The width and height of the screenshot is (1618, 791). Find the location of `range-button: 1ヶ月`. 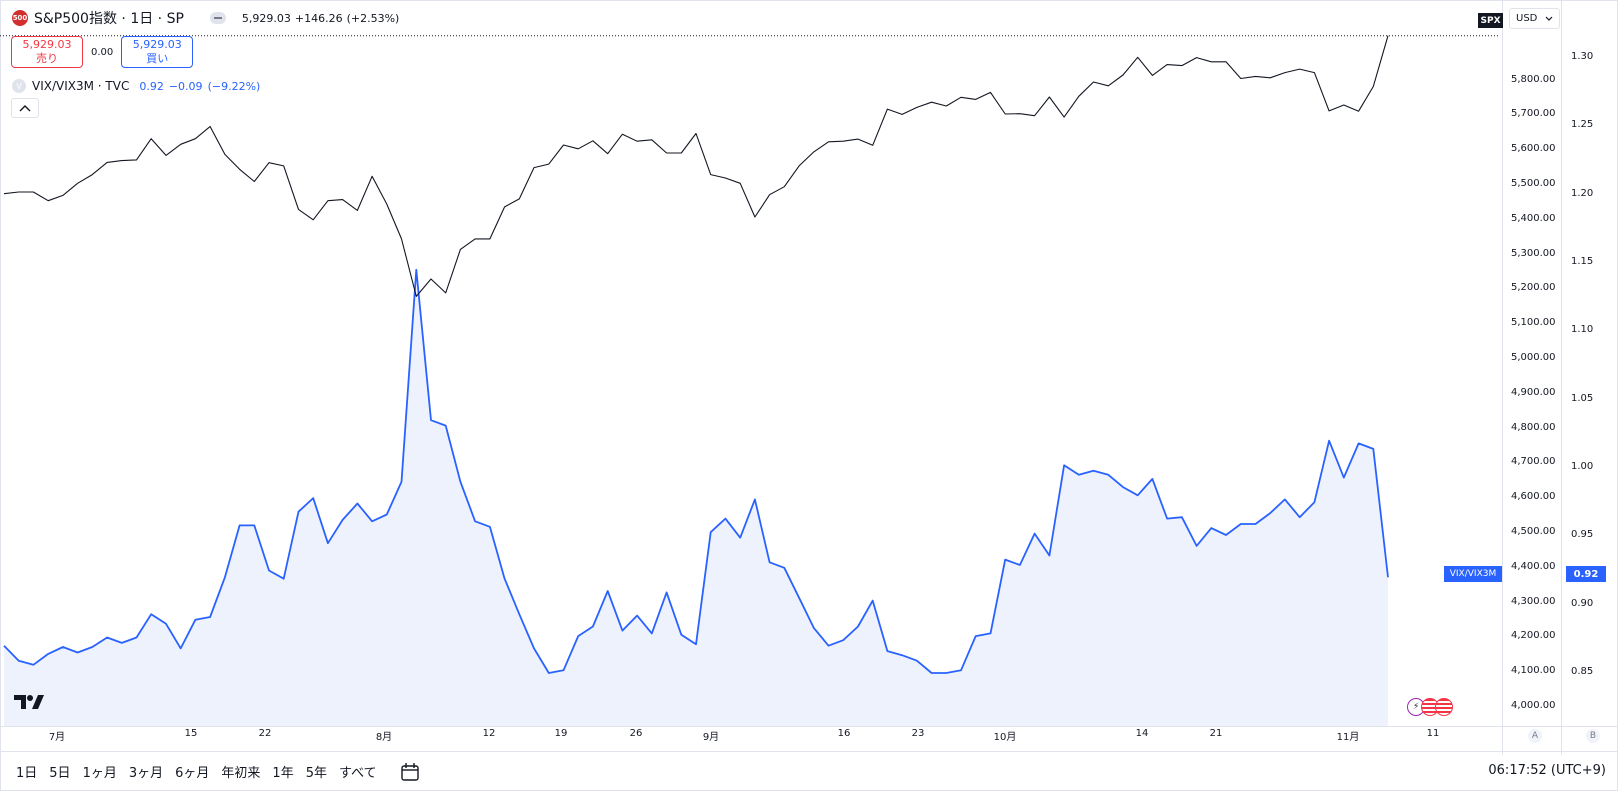

range-button: 1ヶ月 is located at coordinates (99, 773).